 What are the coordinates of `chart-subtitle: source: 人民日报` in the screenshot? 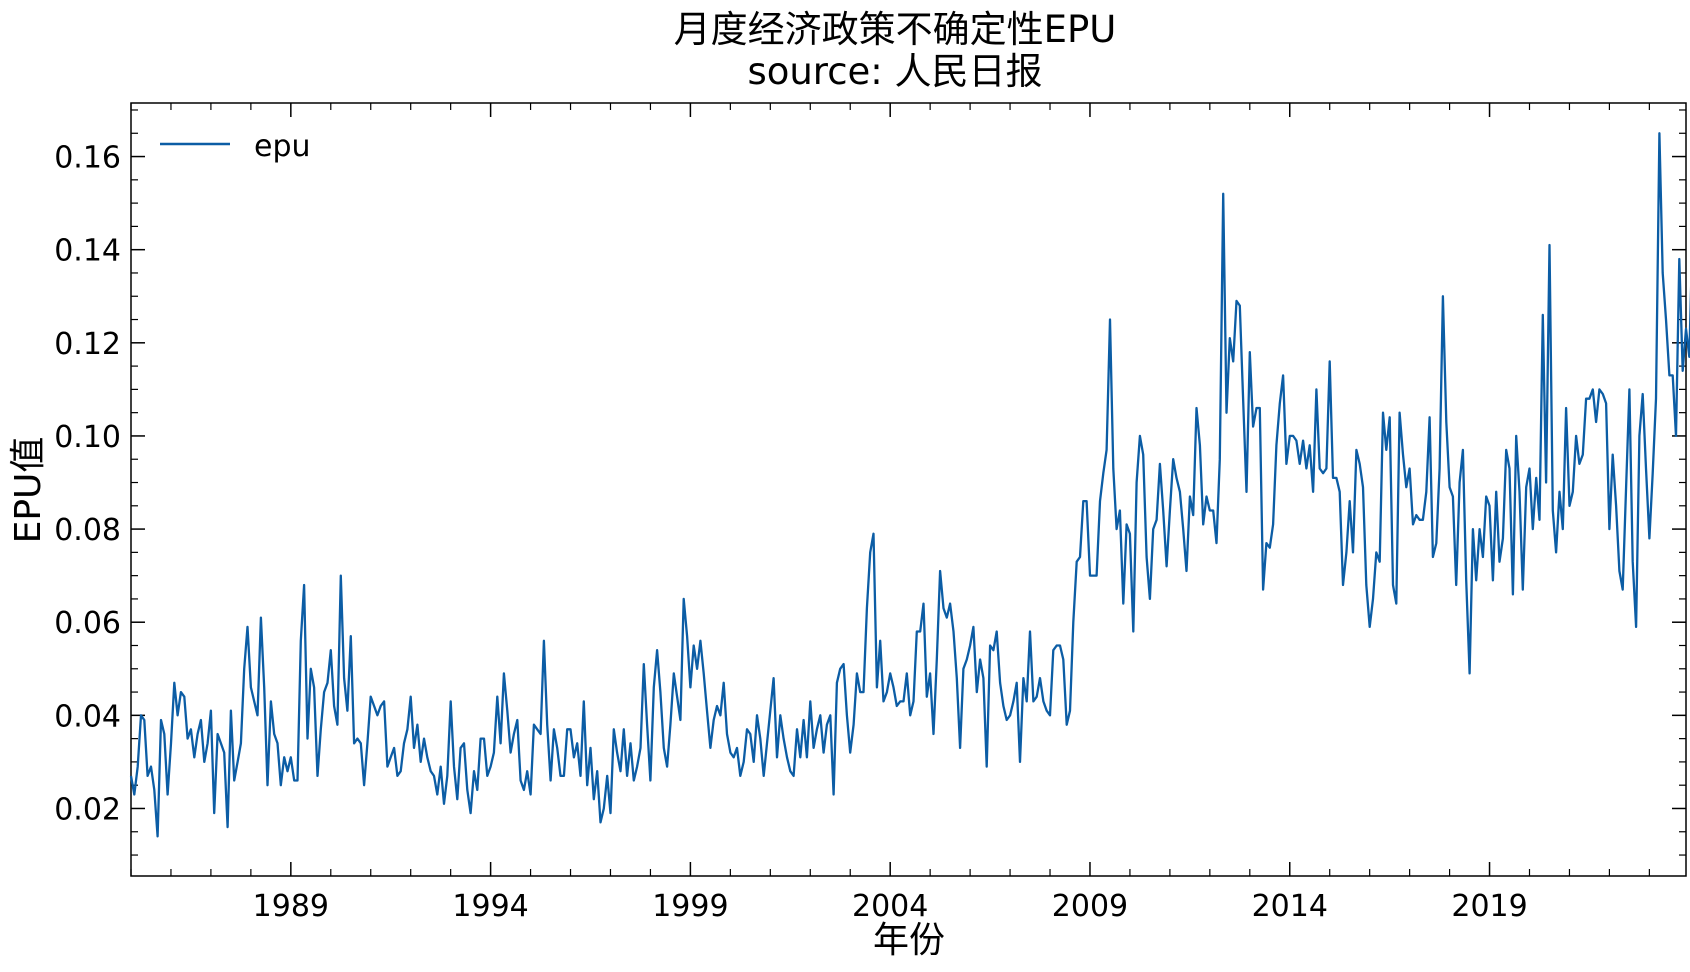 It's located at (894, 71).